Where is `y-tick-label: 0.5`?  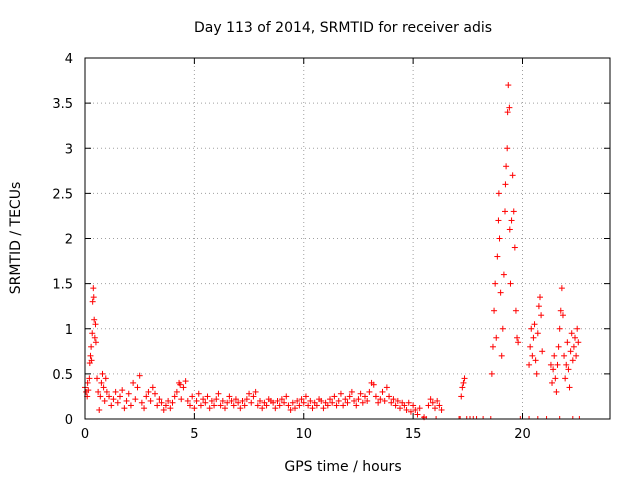 y-tick-label: 0.5 is located at coordinates (62, 375).